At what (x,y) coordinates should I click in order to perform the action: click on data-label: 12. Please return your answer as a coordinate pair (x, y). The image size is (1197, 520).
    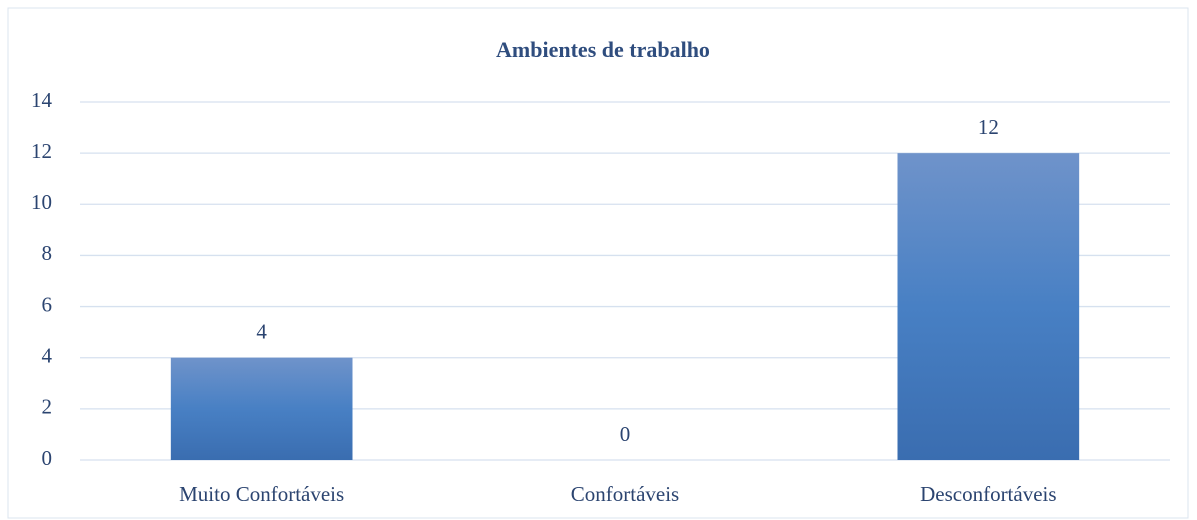
    Looking at the image, I should click on (988, 127).